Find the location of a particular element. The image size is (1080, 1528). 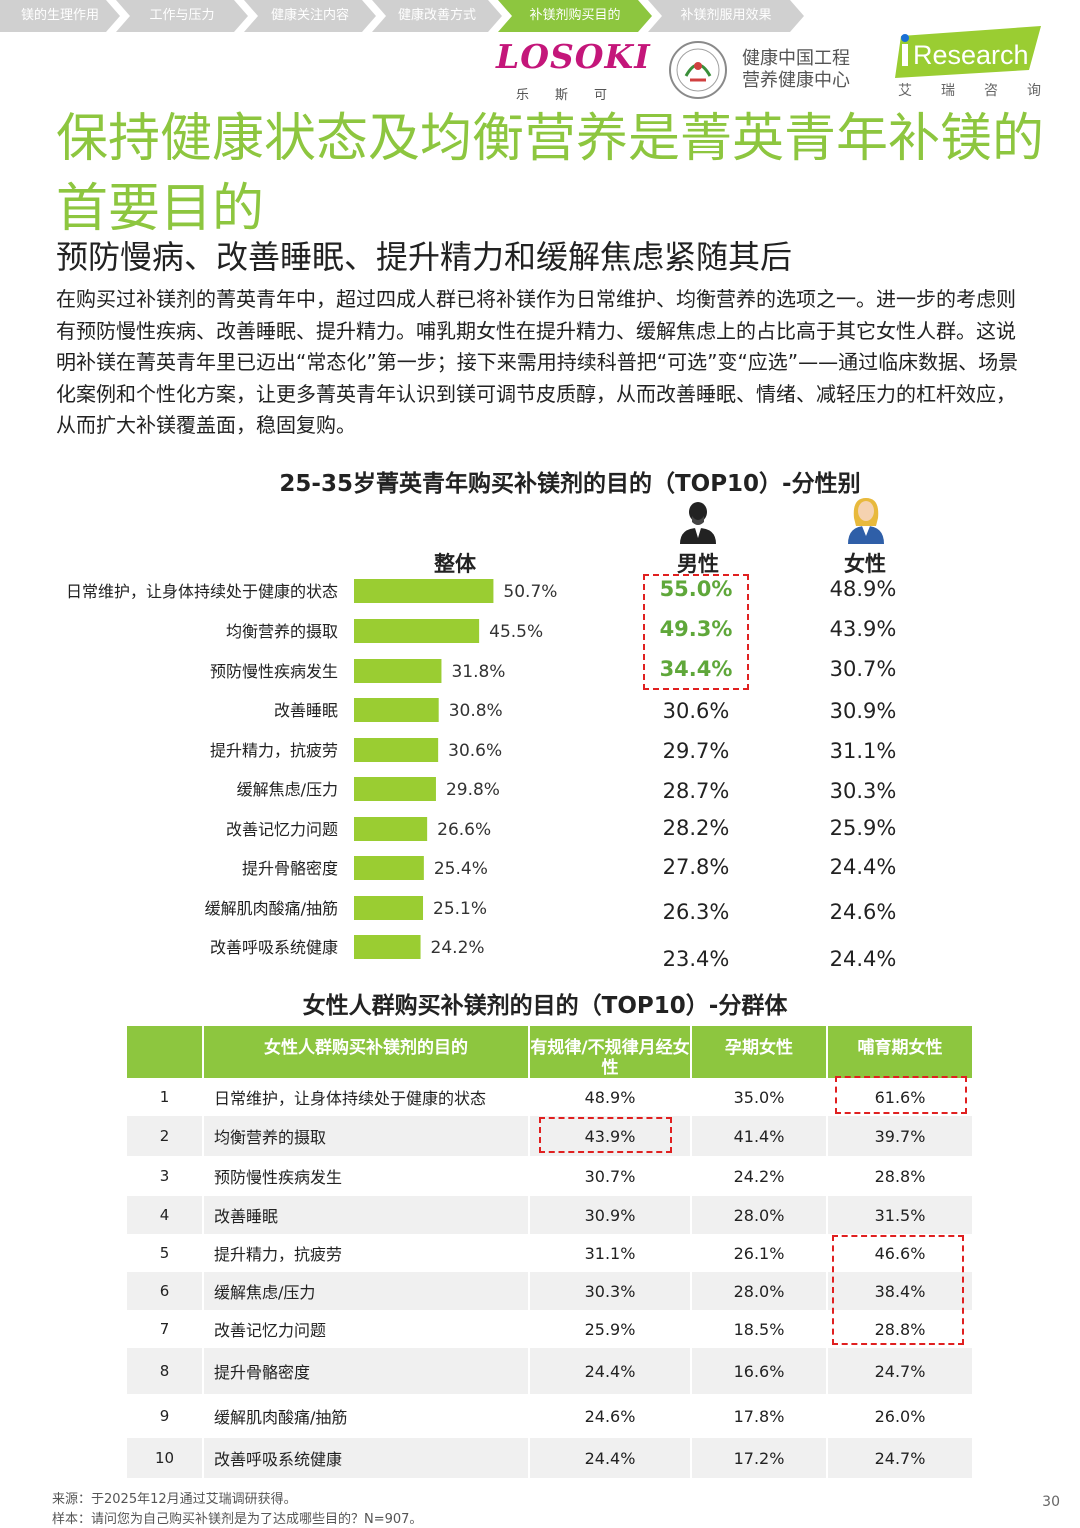

rank-cell: 9 is located at coordinates (165, 1416).